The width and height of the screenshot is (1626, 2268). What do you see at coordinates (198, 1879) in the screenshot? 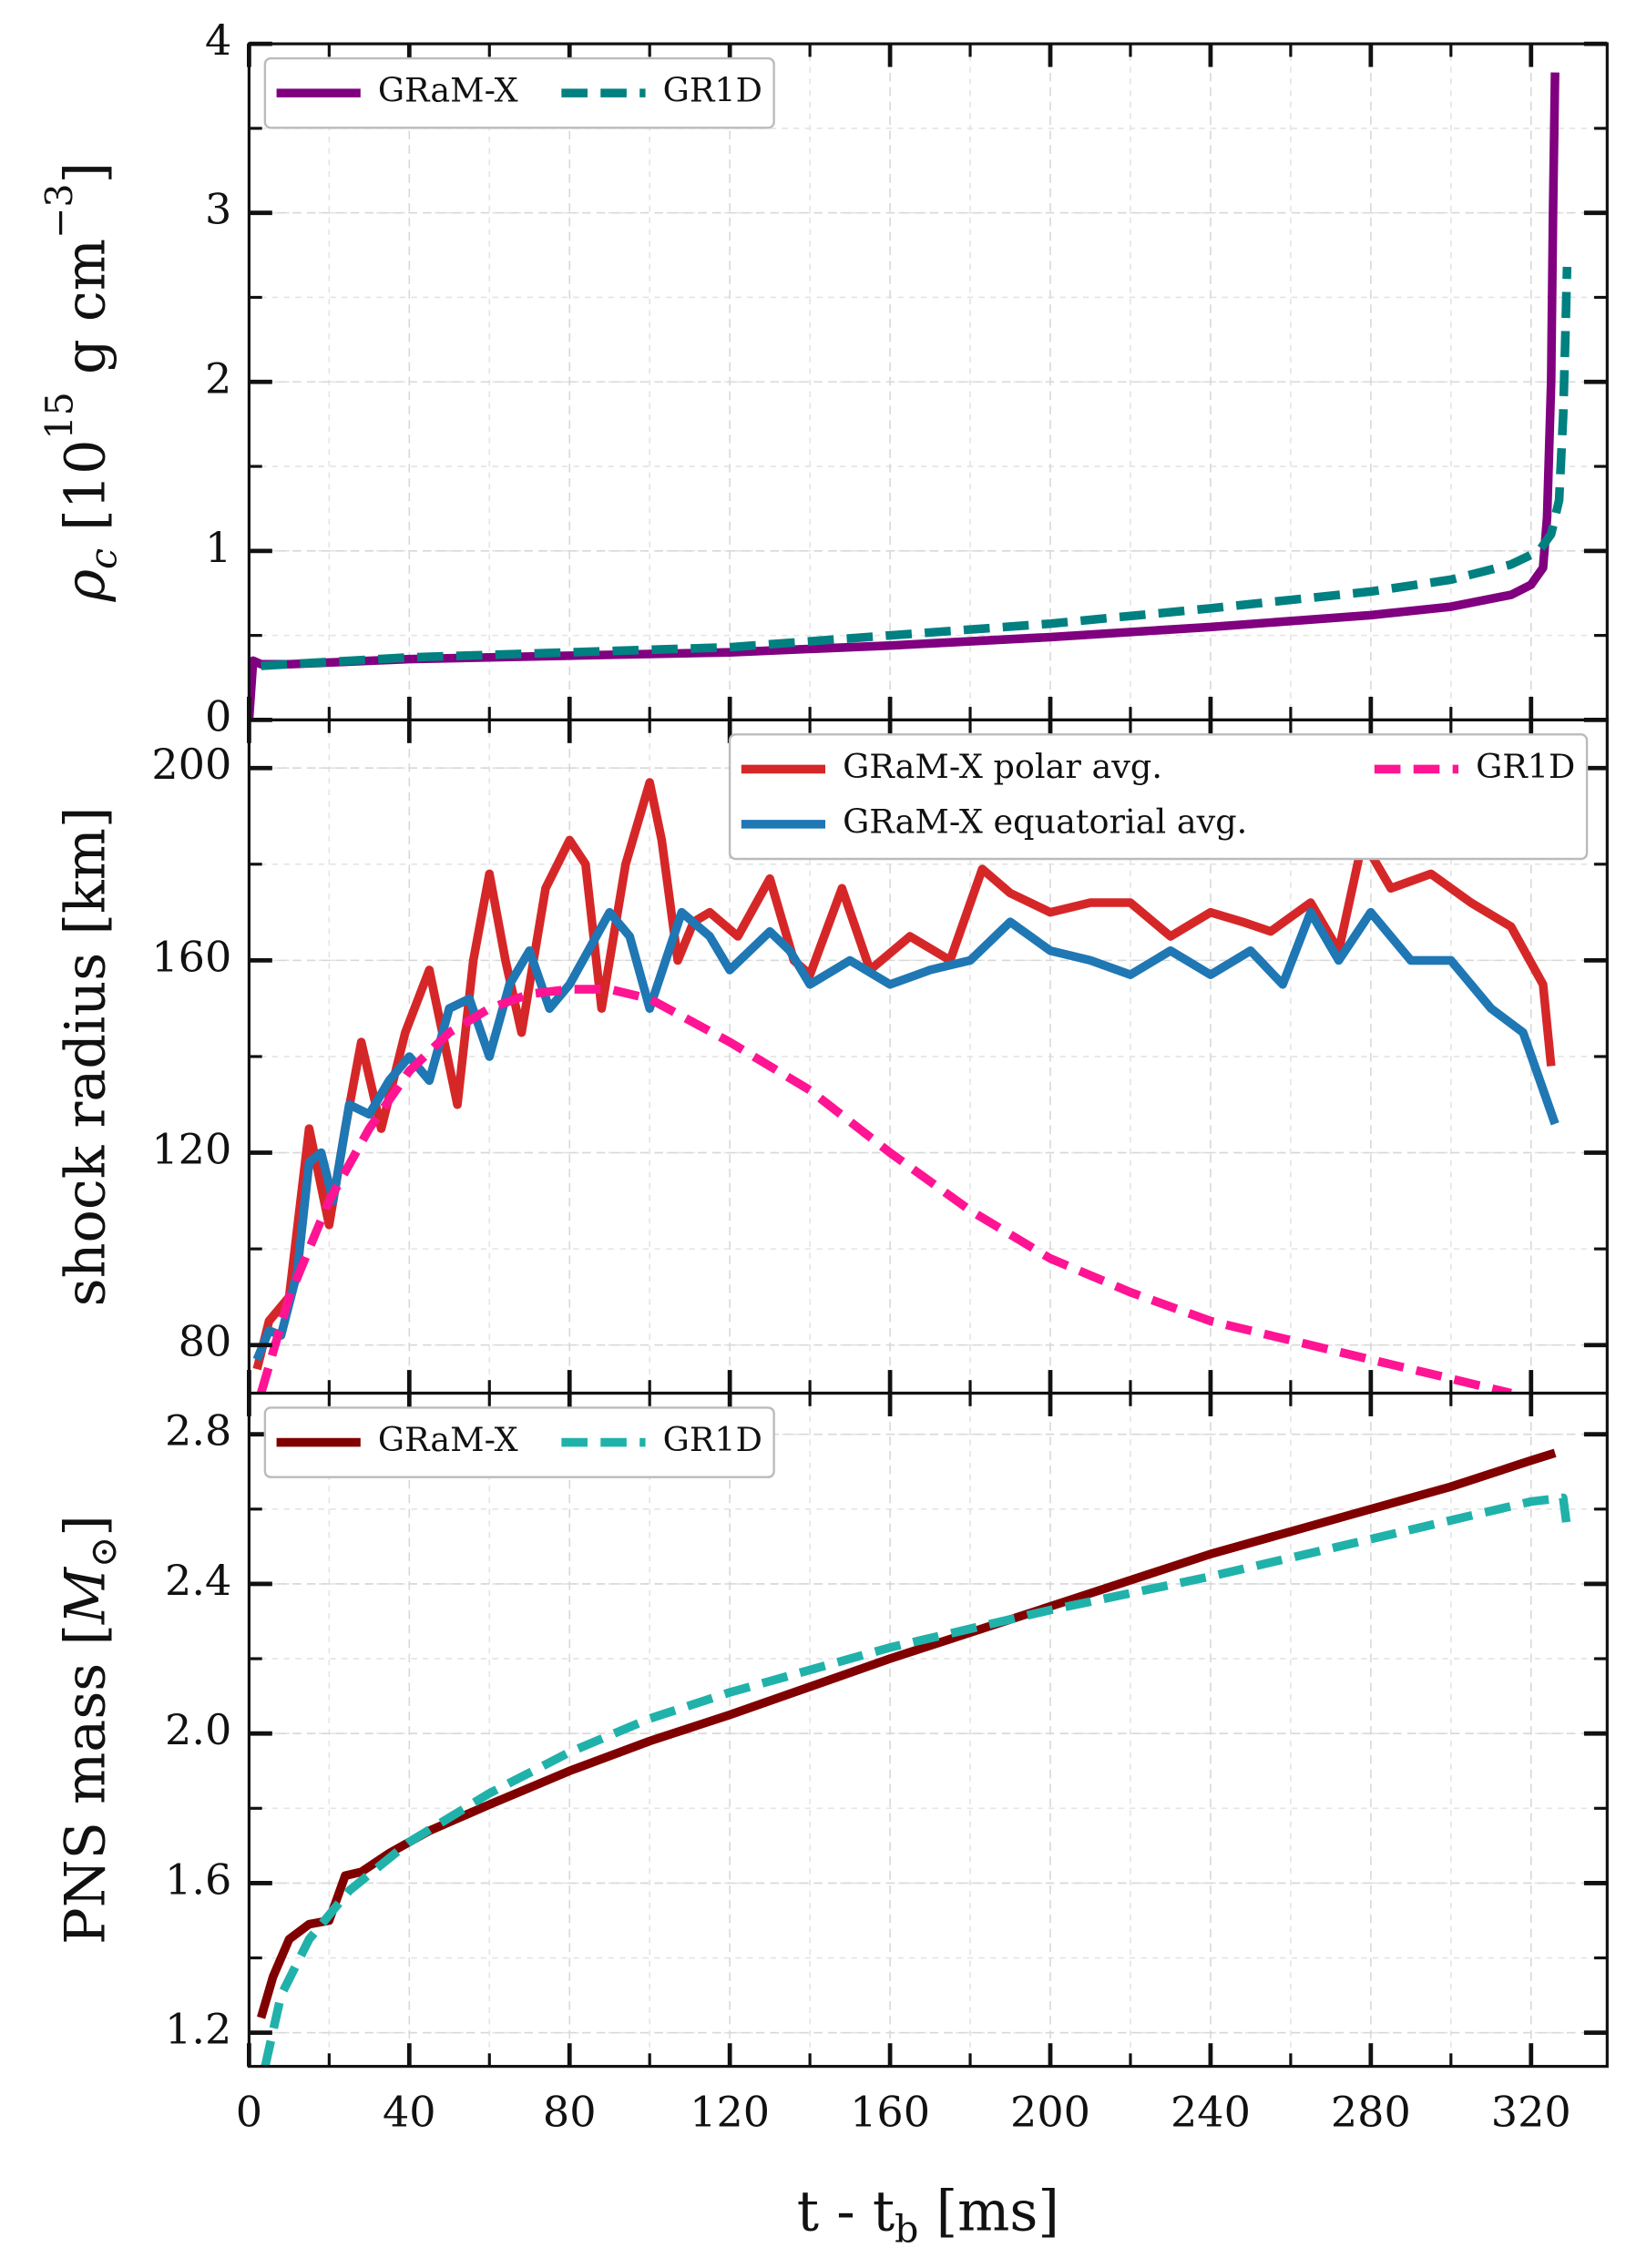
I see `y-tick-label: 1.6` at bounding box center [198, 1879].